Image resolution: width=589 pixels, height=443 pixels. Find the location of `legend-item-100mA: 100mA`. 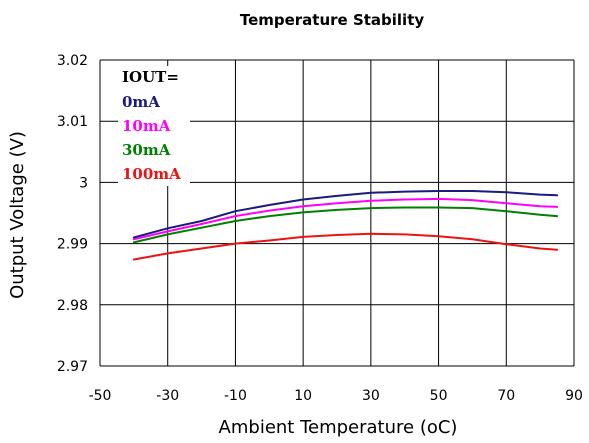

legend-item-100mA: 100mA is located at coordinates (151, 174).